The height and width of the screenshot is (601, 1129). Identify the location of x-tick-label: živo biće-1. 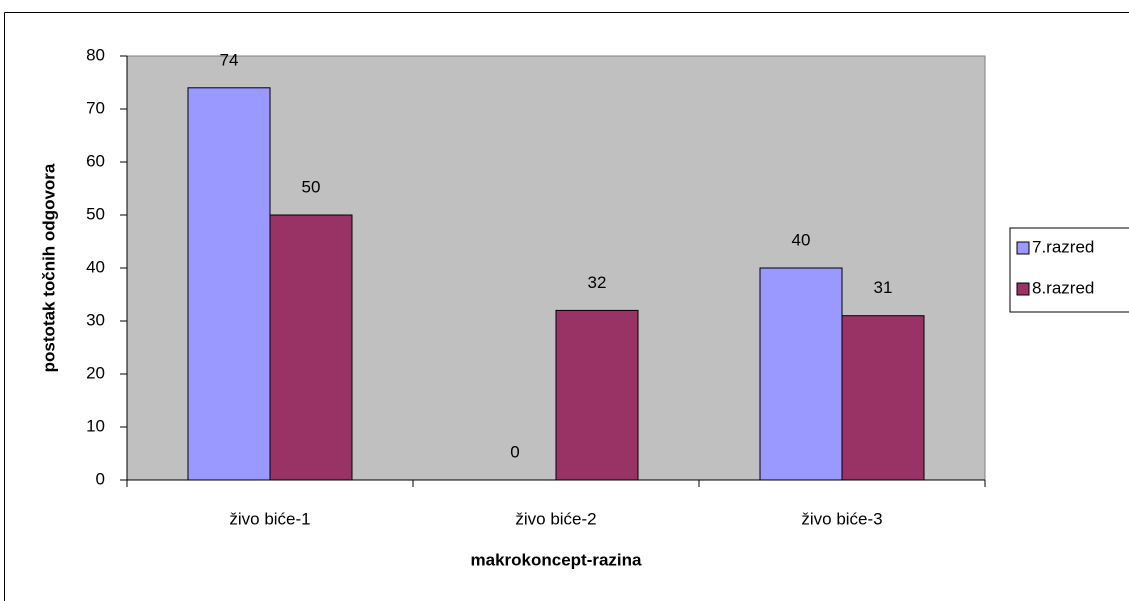
(269, 518).